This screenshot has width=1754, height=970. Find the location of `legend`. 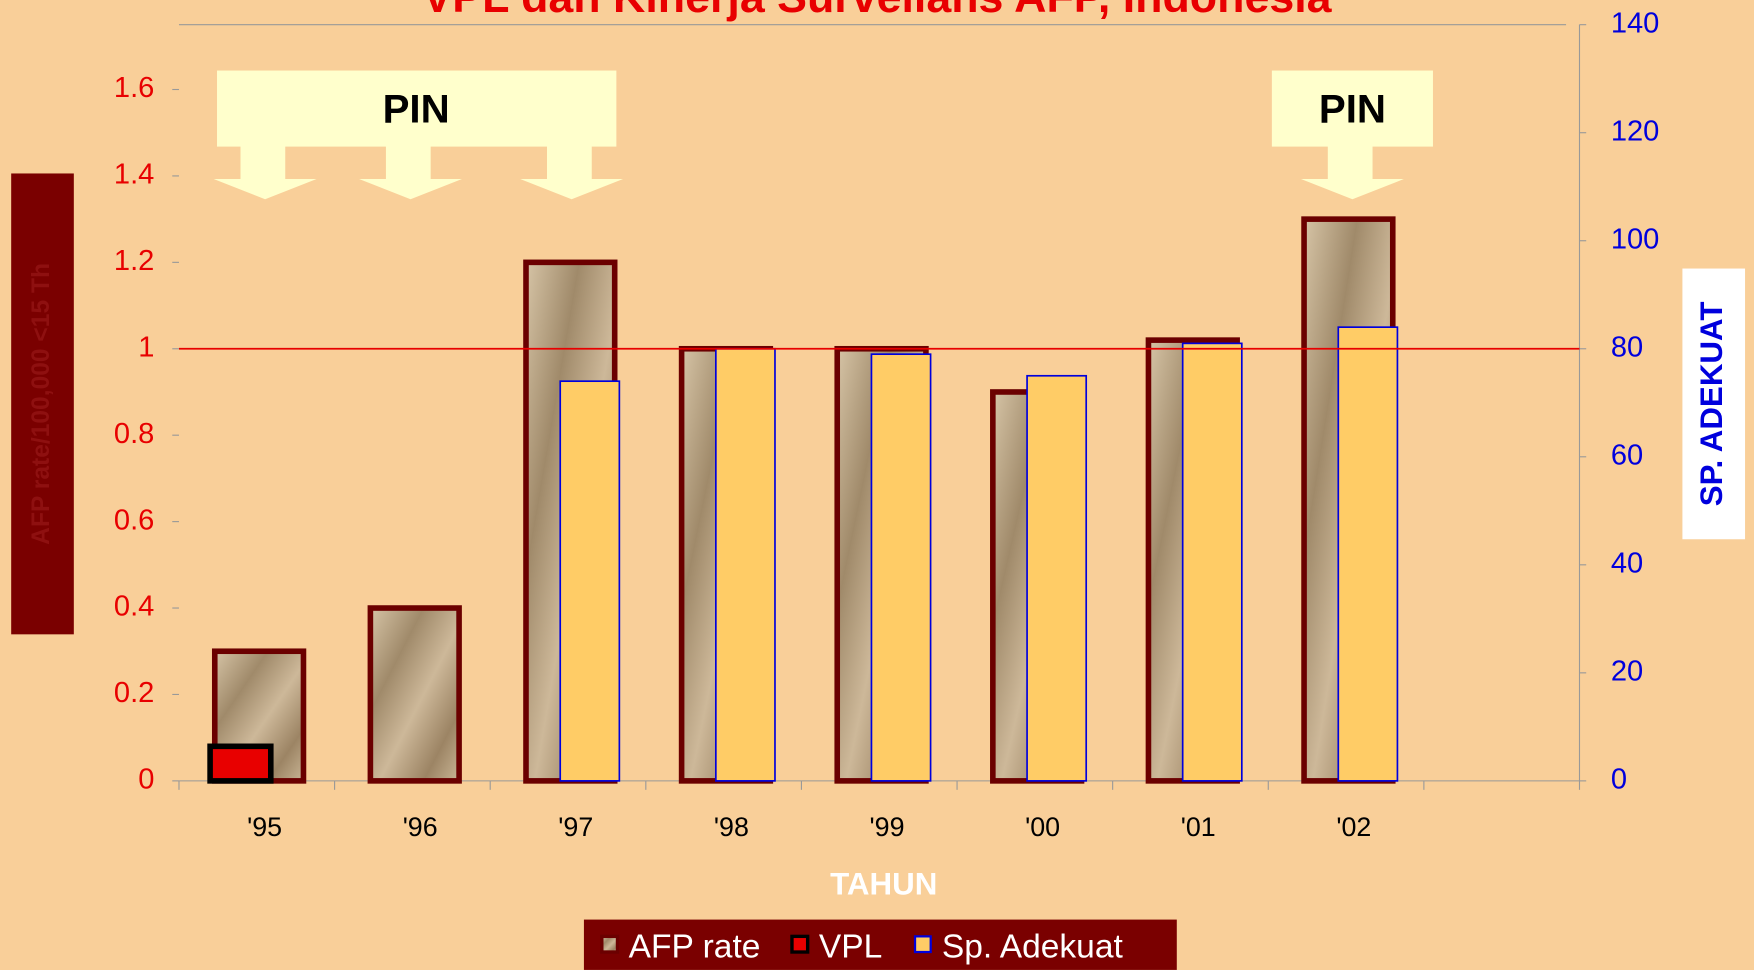

legend is located at coordinates (880, 944).